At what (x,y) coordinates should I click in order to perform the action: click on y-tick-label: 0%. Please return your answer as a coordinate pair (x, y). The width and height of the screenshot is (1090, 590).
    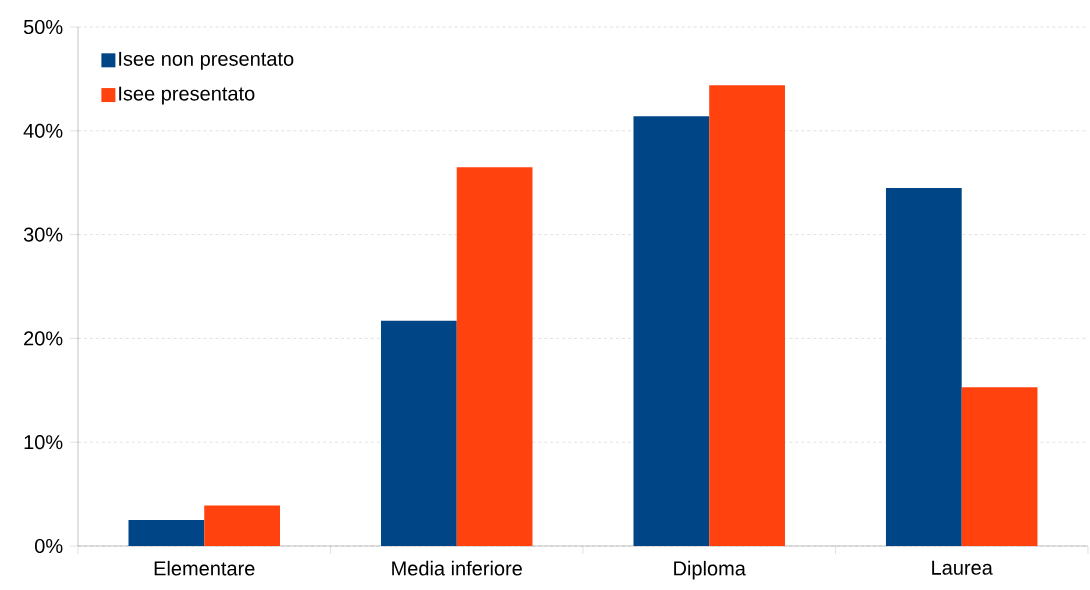
    Looking at the image, I should click on (49, 546).